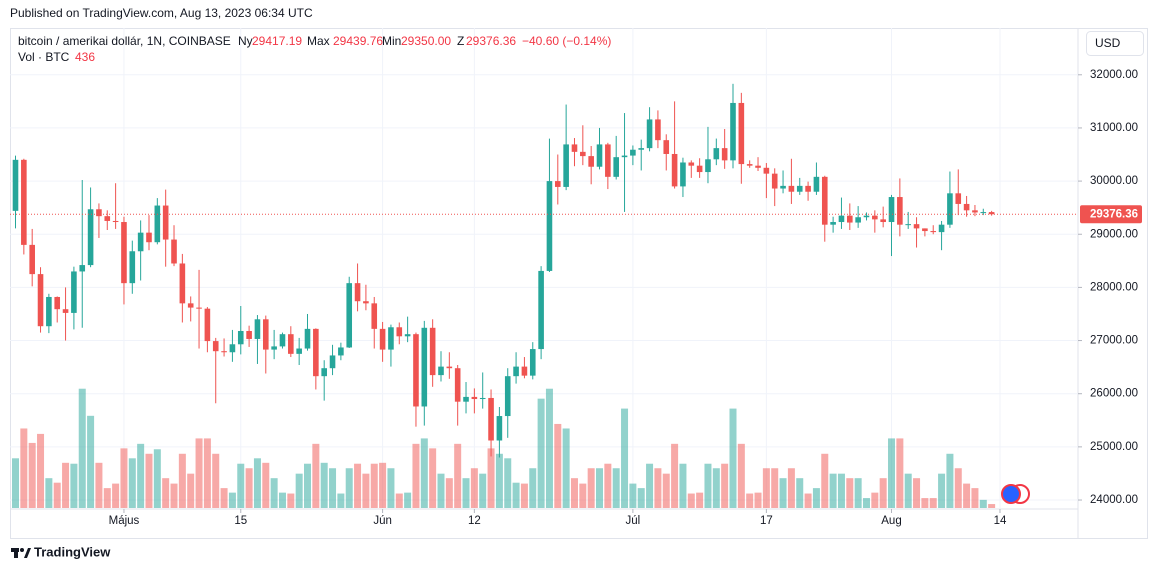 The height and width of the screenshot is (571, 1158). What do you see at coordinates (474, 521) in the screenshot?
I see `x-tick-label: 12` at bounding box center [474, 521].